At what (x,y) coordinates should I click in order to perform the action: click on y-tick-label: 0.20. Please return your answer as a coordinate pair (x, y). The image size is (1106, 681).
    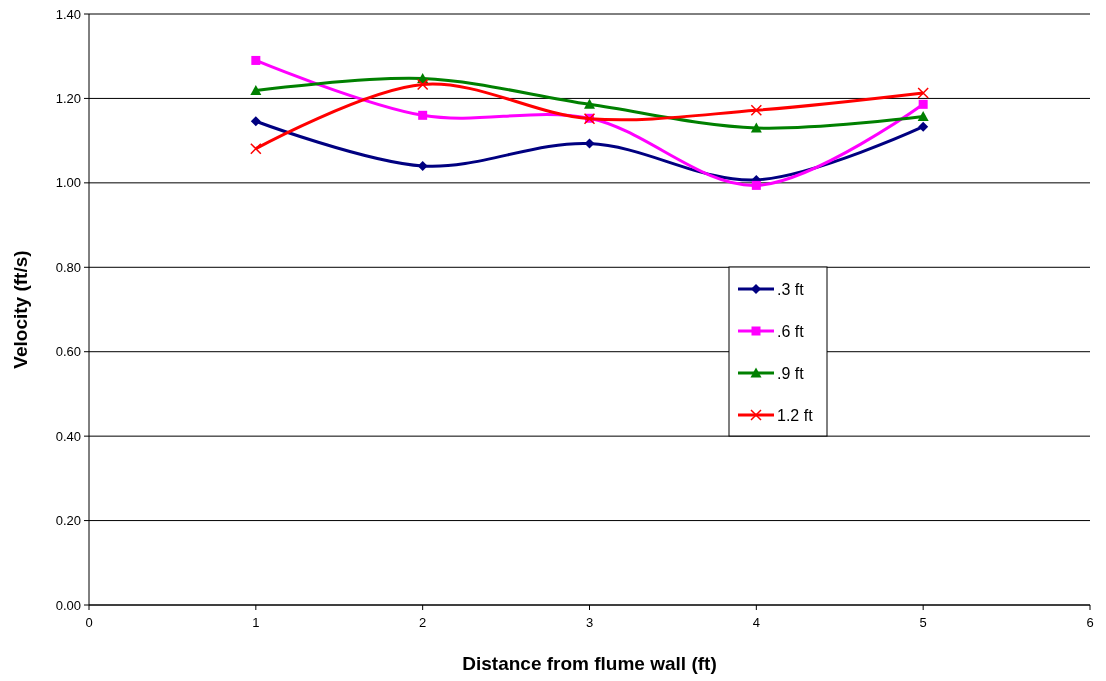
    Looking at the image, I should click on (68, 521).